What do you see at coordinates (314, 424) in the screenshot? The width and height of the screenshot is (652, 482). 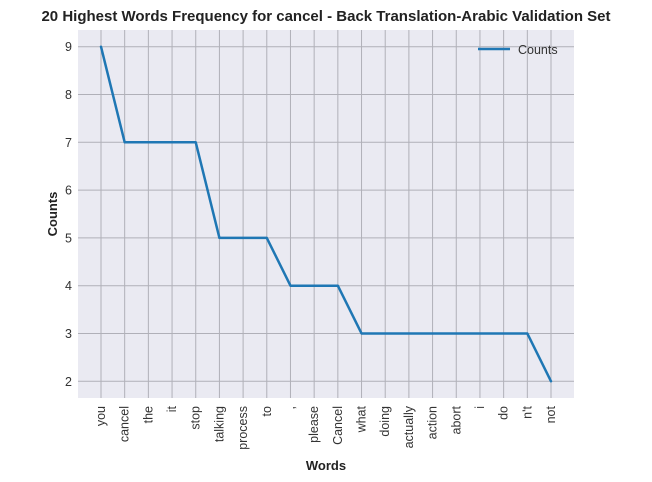 I see `x-tick-label: please` at bounding box center [314, 424].